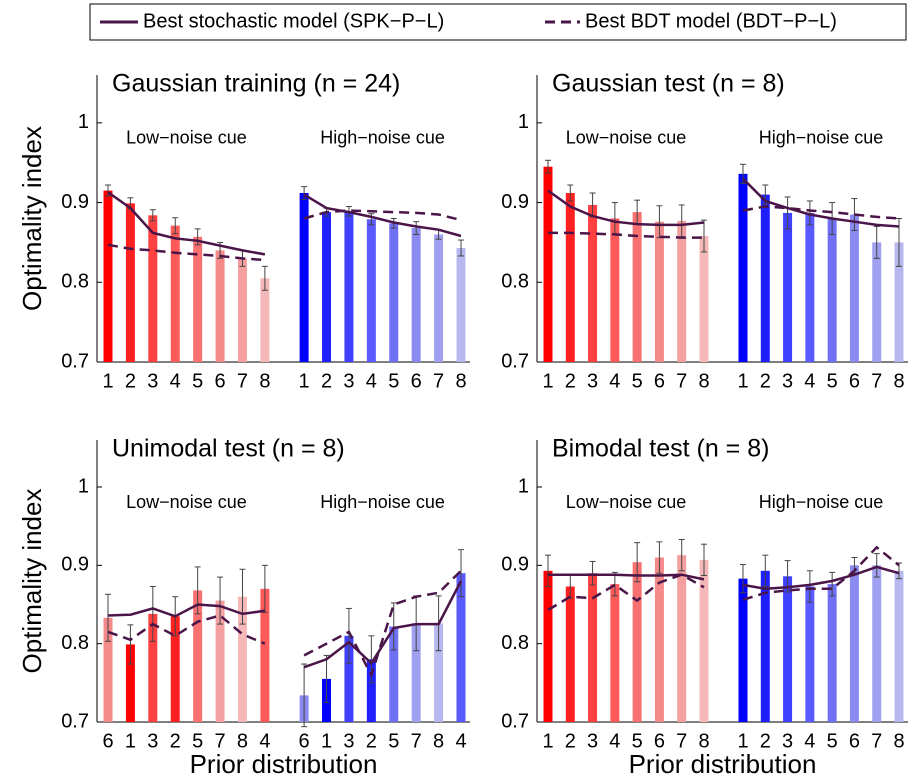  Describe the element at coordinates (498, 22) in the screenshot. I see `legend-box` at that location.